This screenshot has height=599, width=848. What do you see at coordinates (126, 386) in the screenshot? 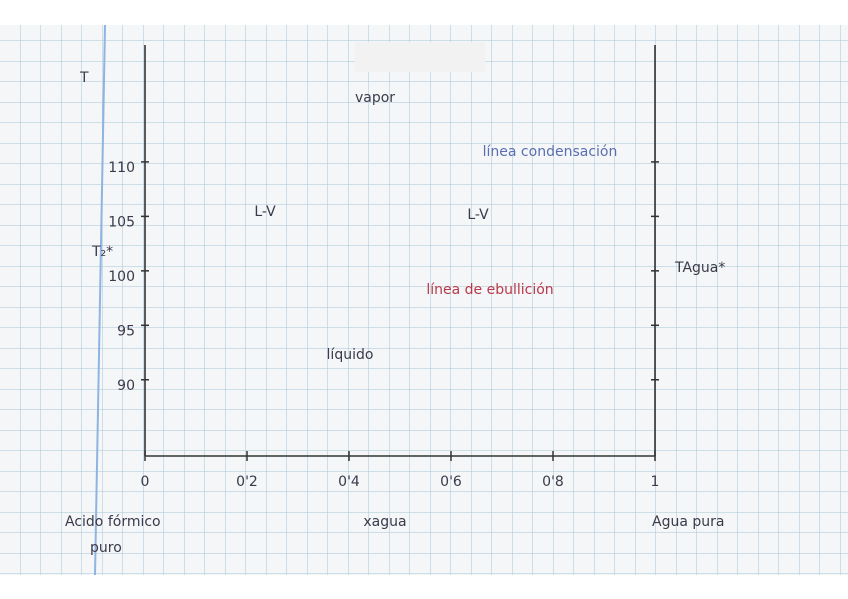
I see `y-tick-label: 90` at bounding box center [126, 386].